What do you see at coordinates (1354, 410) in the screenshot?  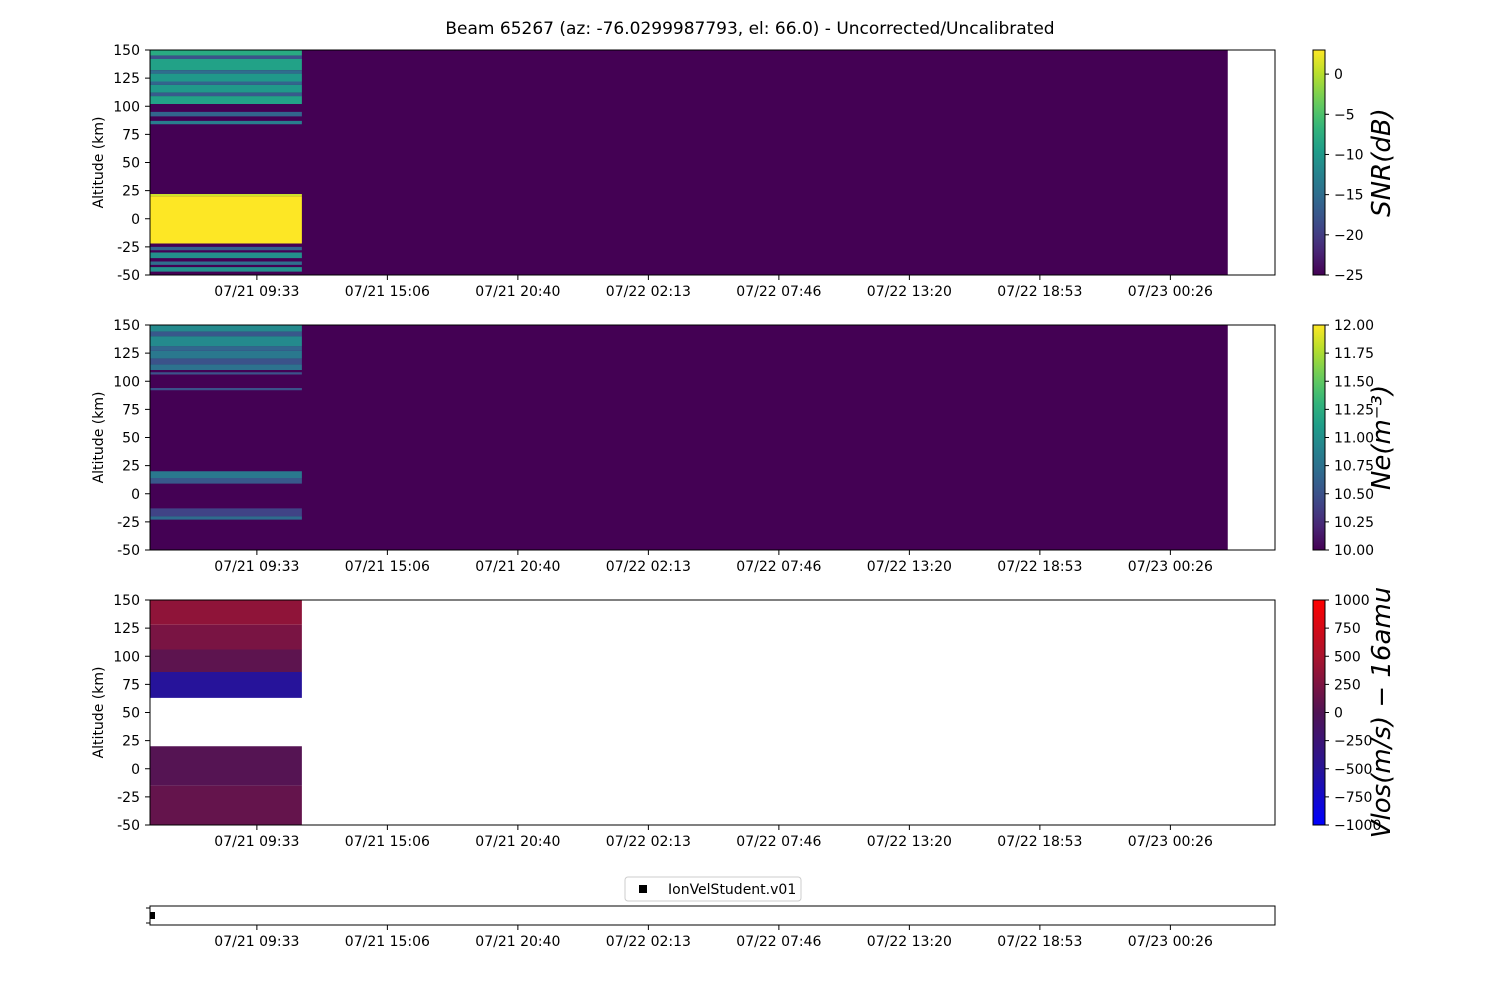 I see `colorbar-tick-label: 11.25` at bounding box center [1354, 410].